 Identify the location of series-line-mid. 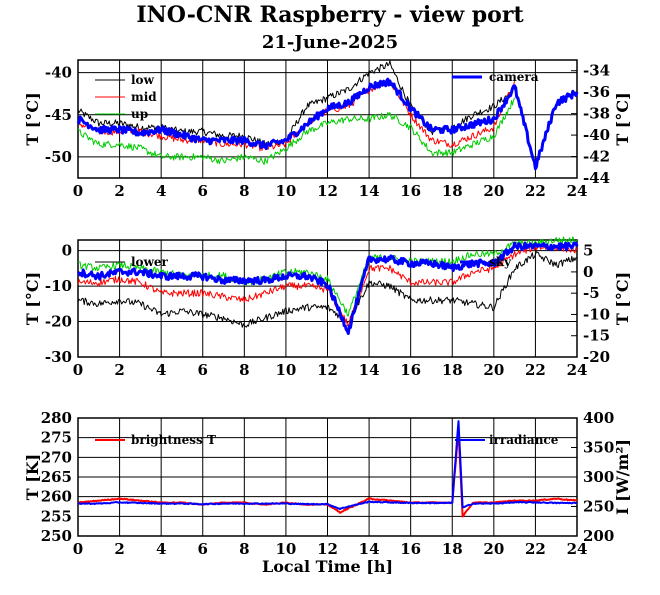
(296, 116).